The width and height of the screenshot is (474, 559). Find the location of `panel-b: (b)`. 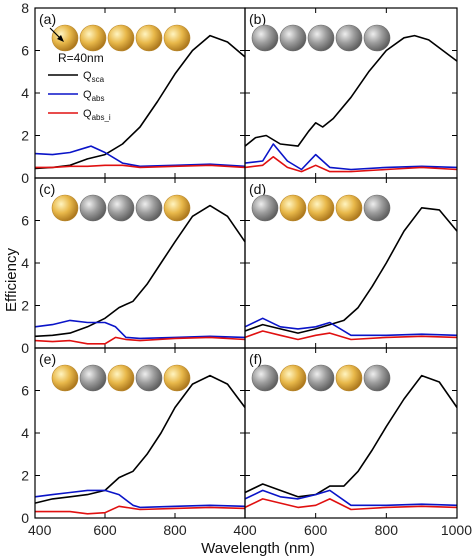

panel-b: (b) is located at coordinates (351, 93).